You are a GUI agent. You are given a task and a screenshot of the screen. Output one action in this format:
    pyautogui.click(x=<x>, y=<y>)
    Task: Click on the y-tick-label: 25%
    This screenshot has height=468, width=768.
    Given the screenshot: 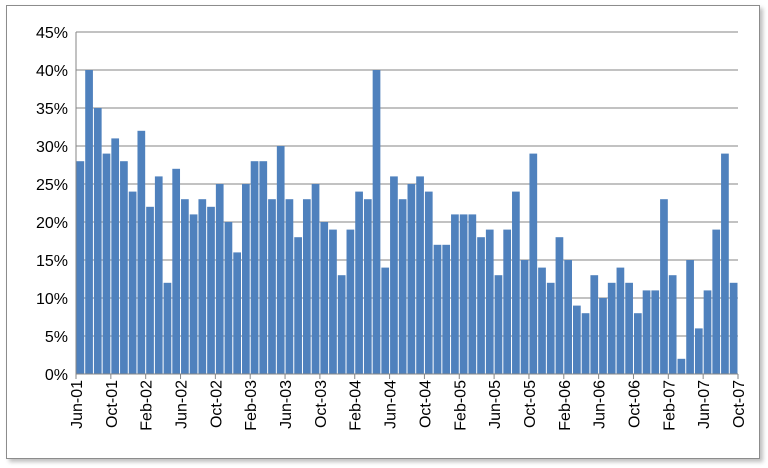 What is the action you would take?
    pyautogui.click(x=52, y=185)
    